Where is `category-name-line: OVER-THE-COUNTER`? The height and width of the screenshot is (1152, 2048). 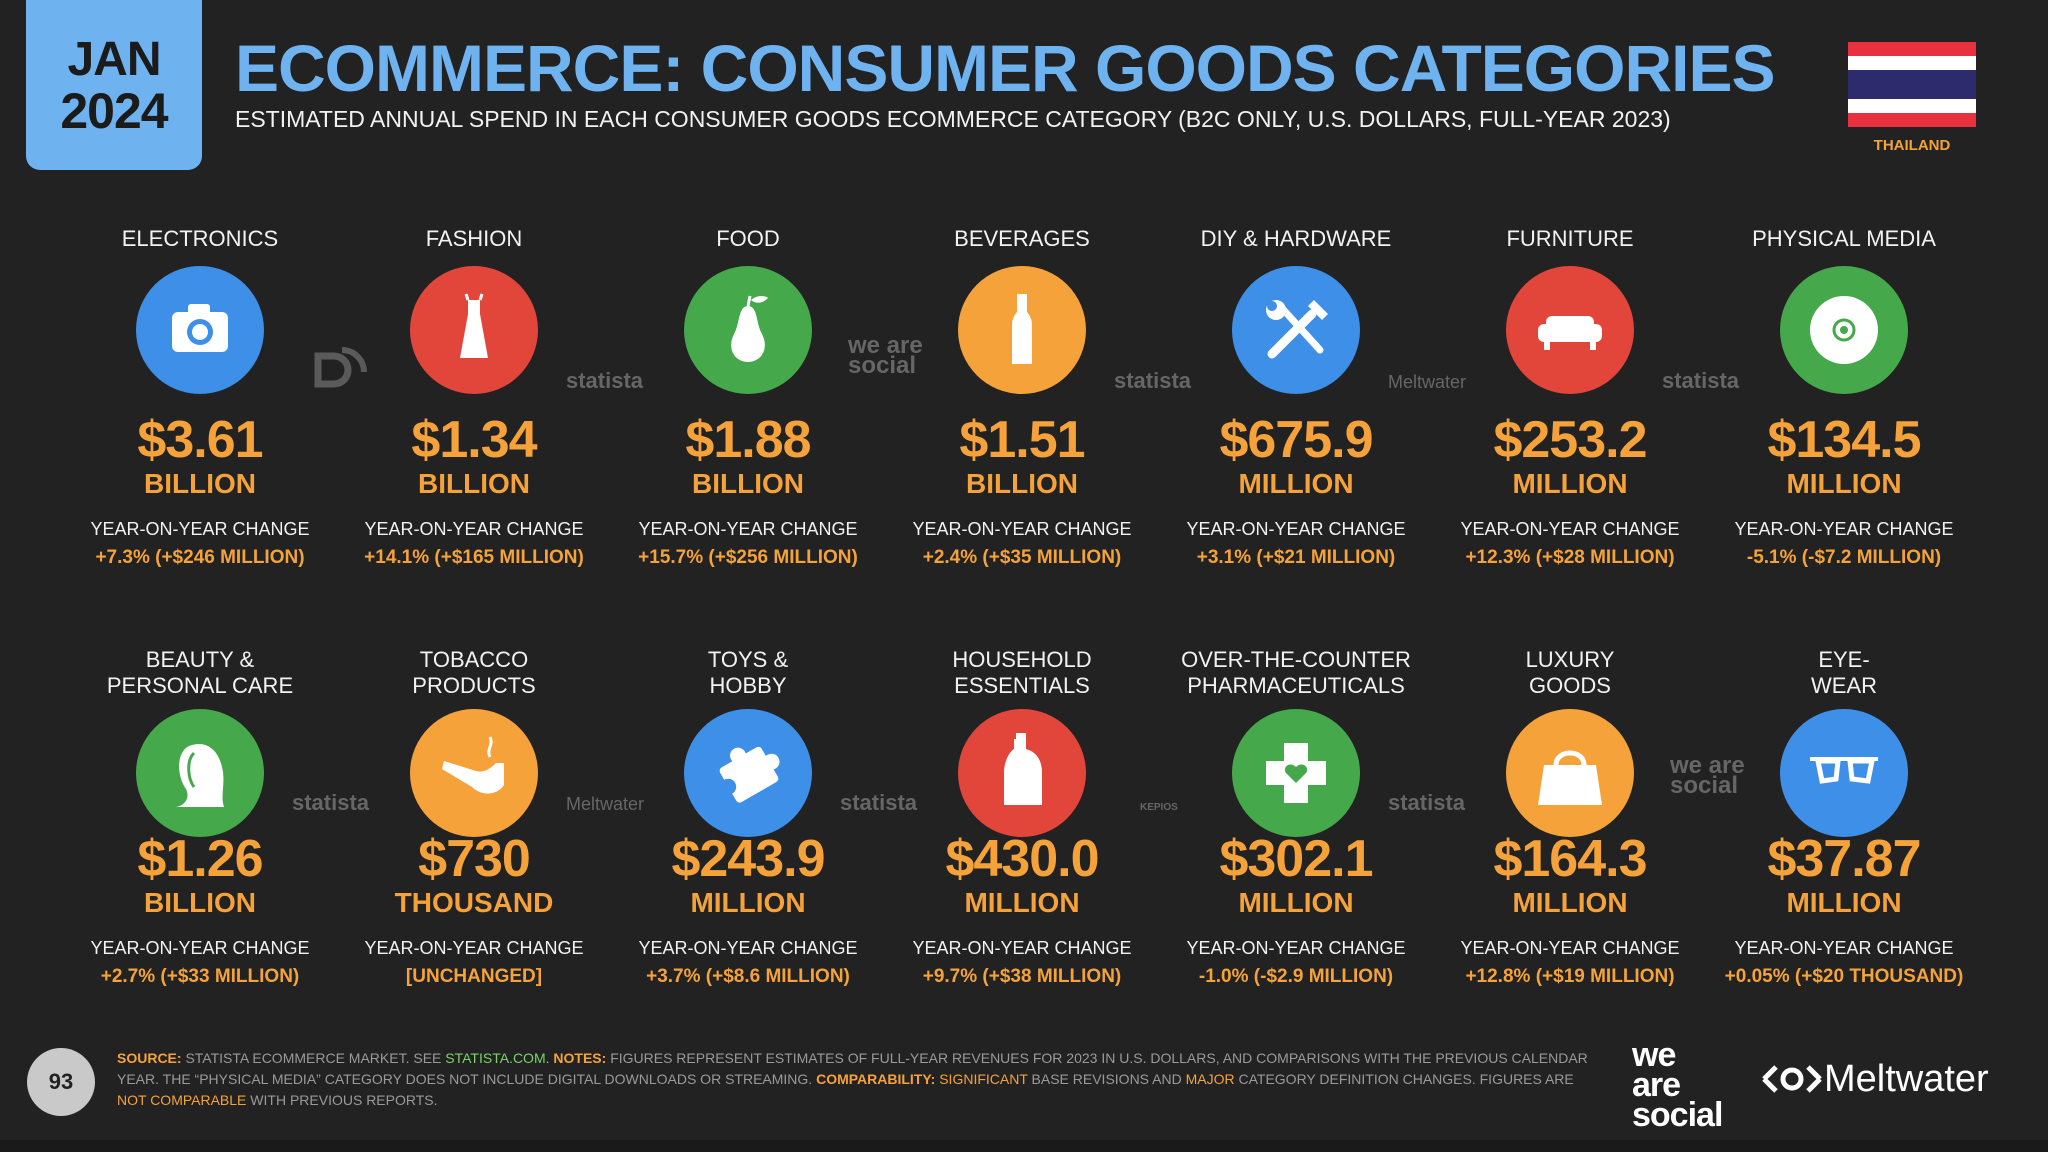 category-name-line: OVER-THE-COUNTER is located at coordinates (1296, 659).